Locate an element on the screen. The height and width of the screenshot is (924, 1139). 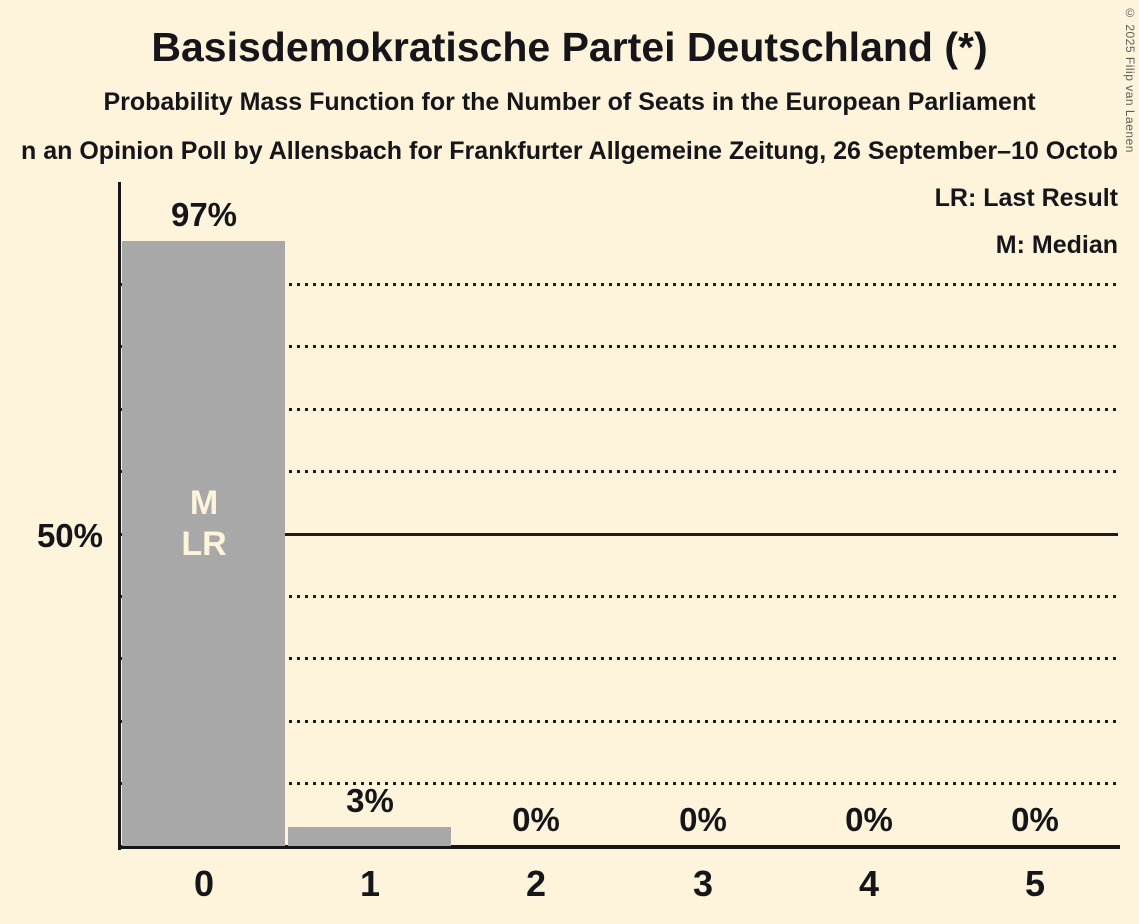
legend-last-result: LR: Last Result is located at coordinates (1026, 198).